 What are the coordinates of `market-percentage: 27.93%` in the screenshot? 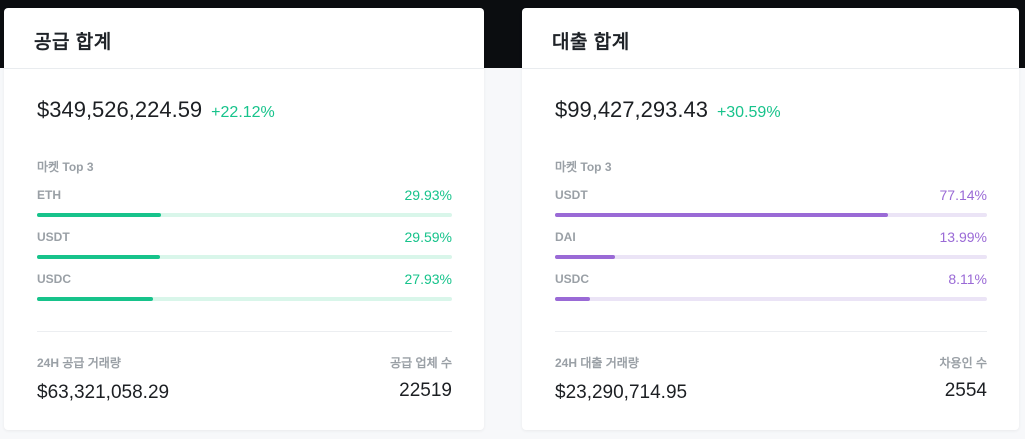 It's located at (428, 279).